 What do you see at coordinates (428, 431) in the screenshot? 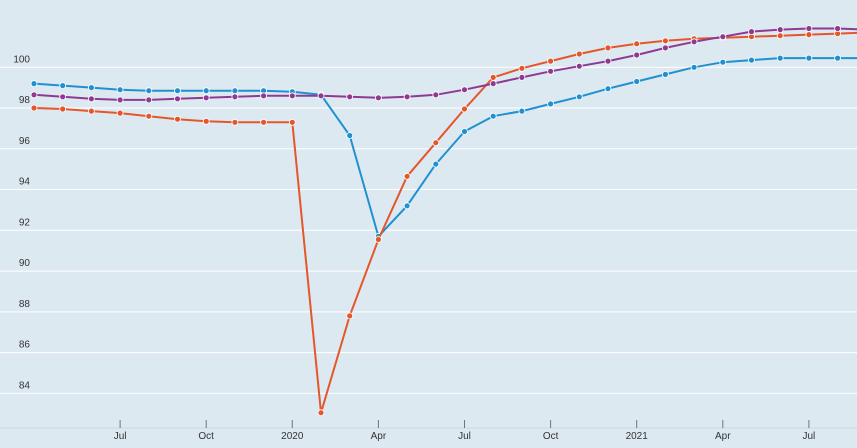
I see `x-axis: Jul Oct 2020 Apr Jul Oct 2021 Apr Jul` at bounding box center [428, 431].